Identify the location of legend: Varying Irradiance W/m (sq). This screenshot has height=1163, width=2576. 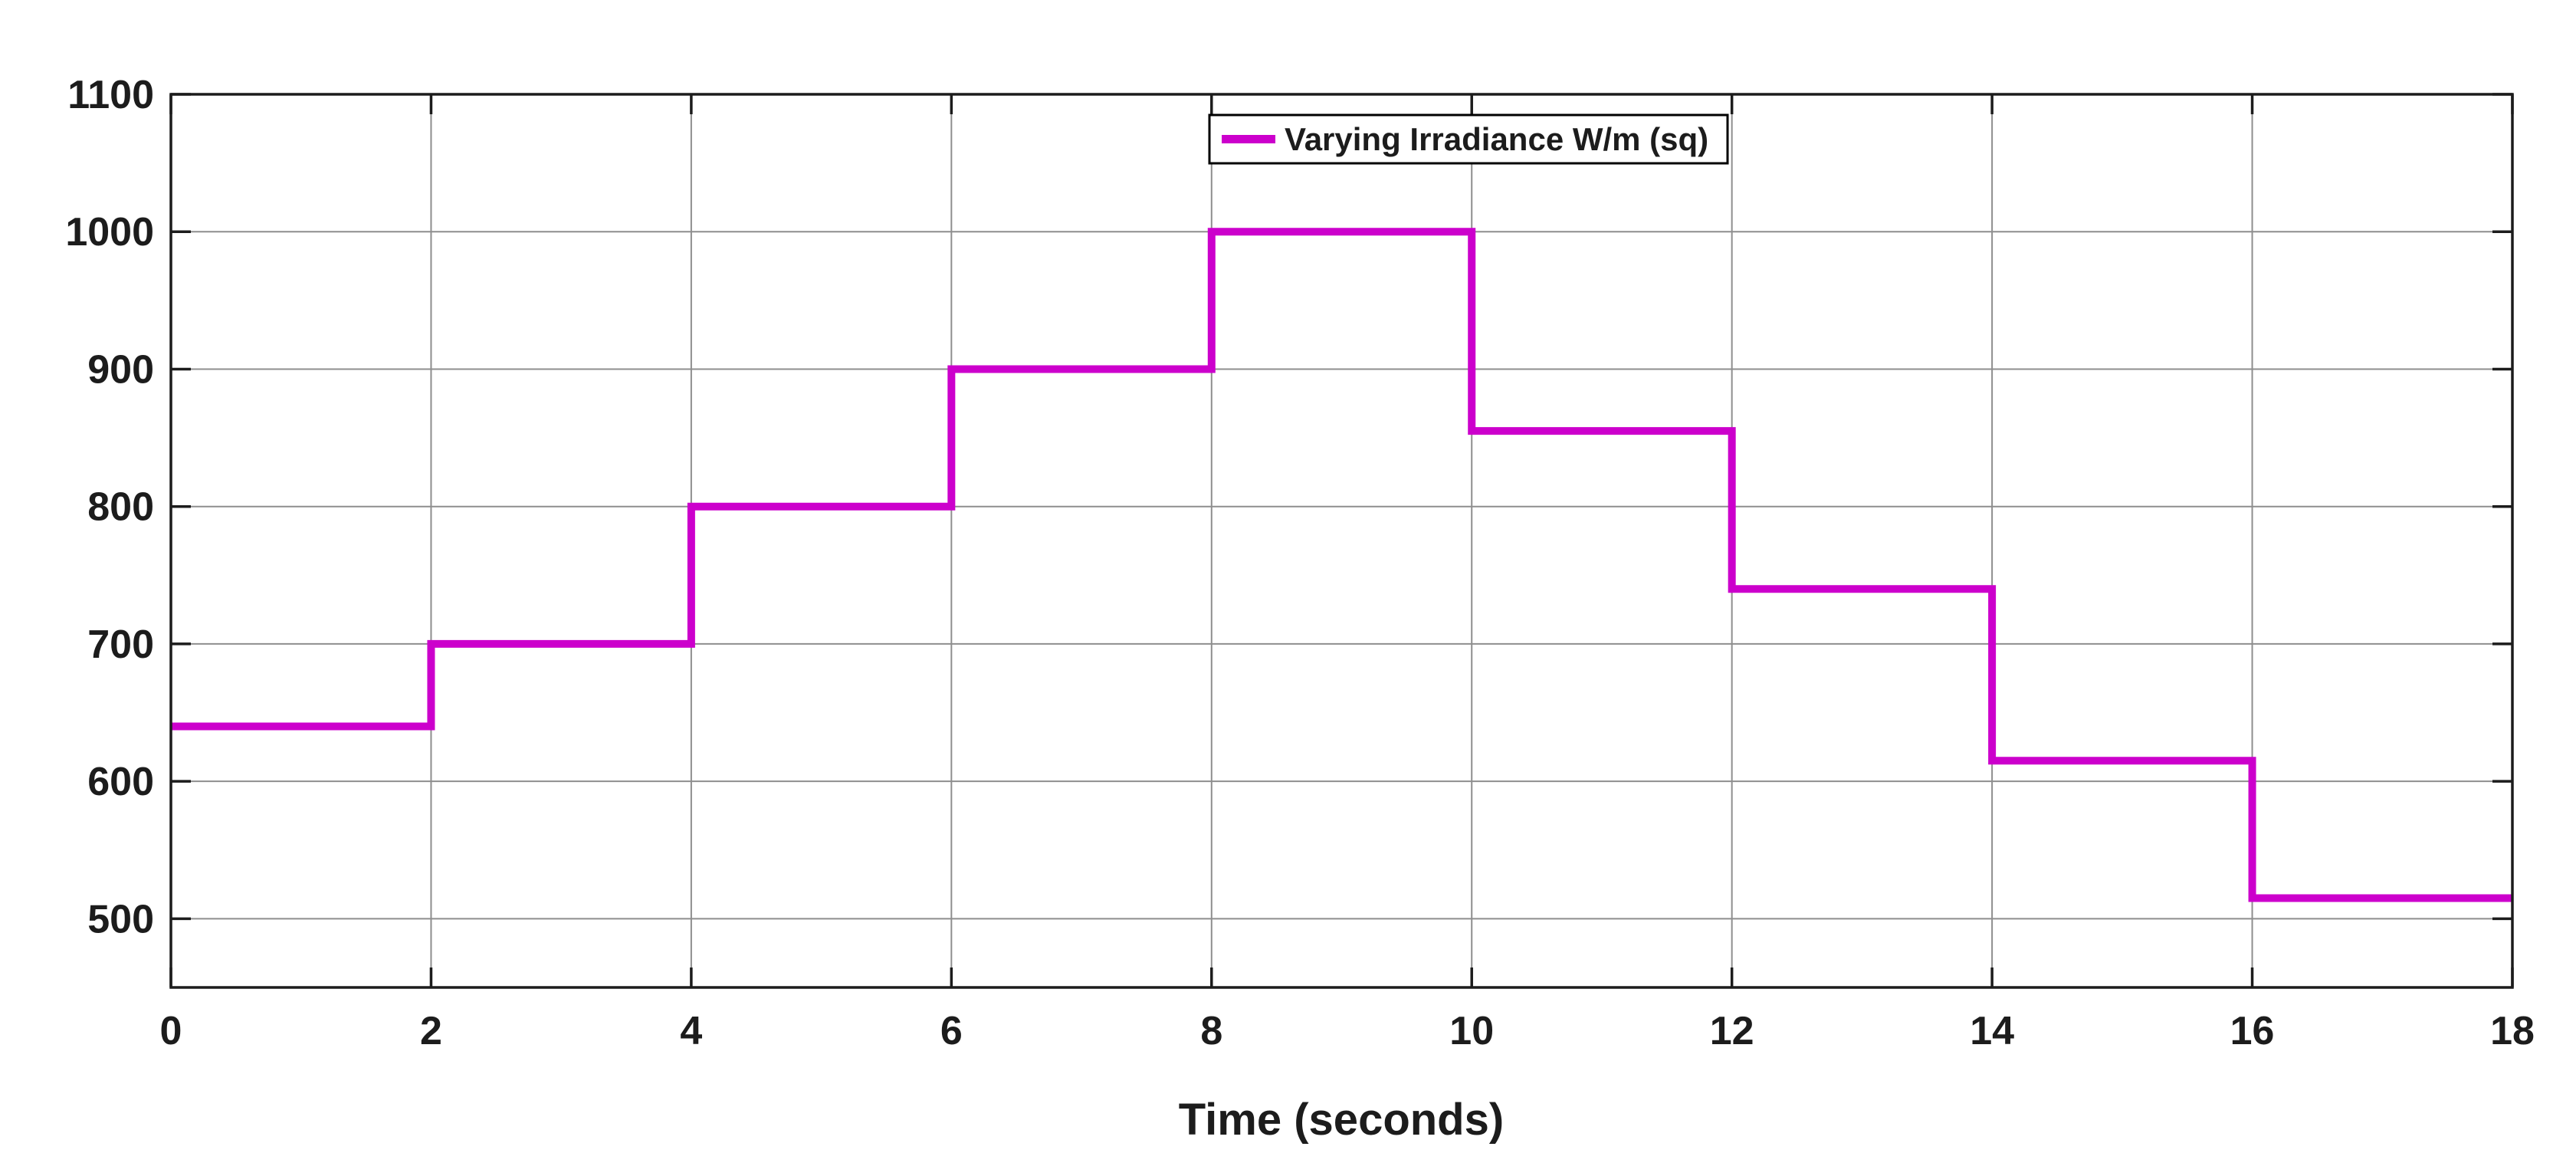
(1468, 139).